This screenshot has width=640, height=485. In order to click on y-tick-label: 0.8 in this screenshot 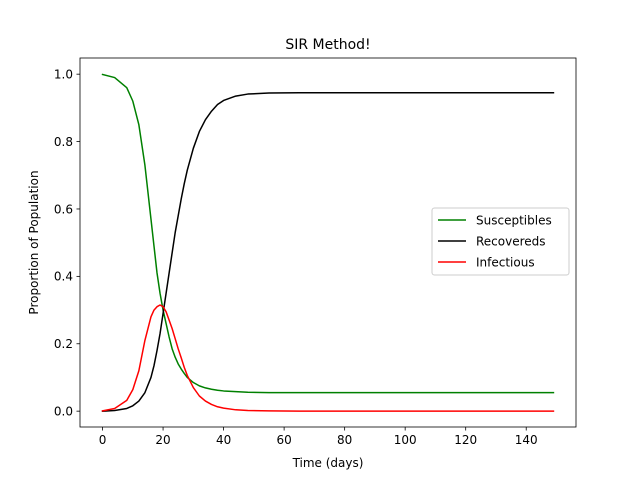, I will do `click(63, 142)`.